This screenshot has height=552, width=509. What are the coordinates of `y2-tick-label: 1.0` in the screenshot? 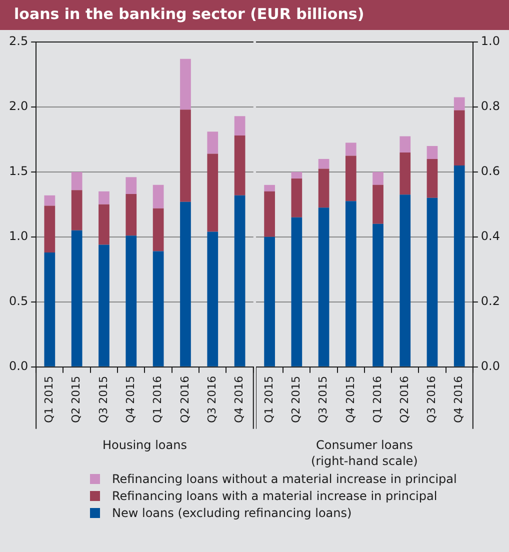 It's located at (490, 41).